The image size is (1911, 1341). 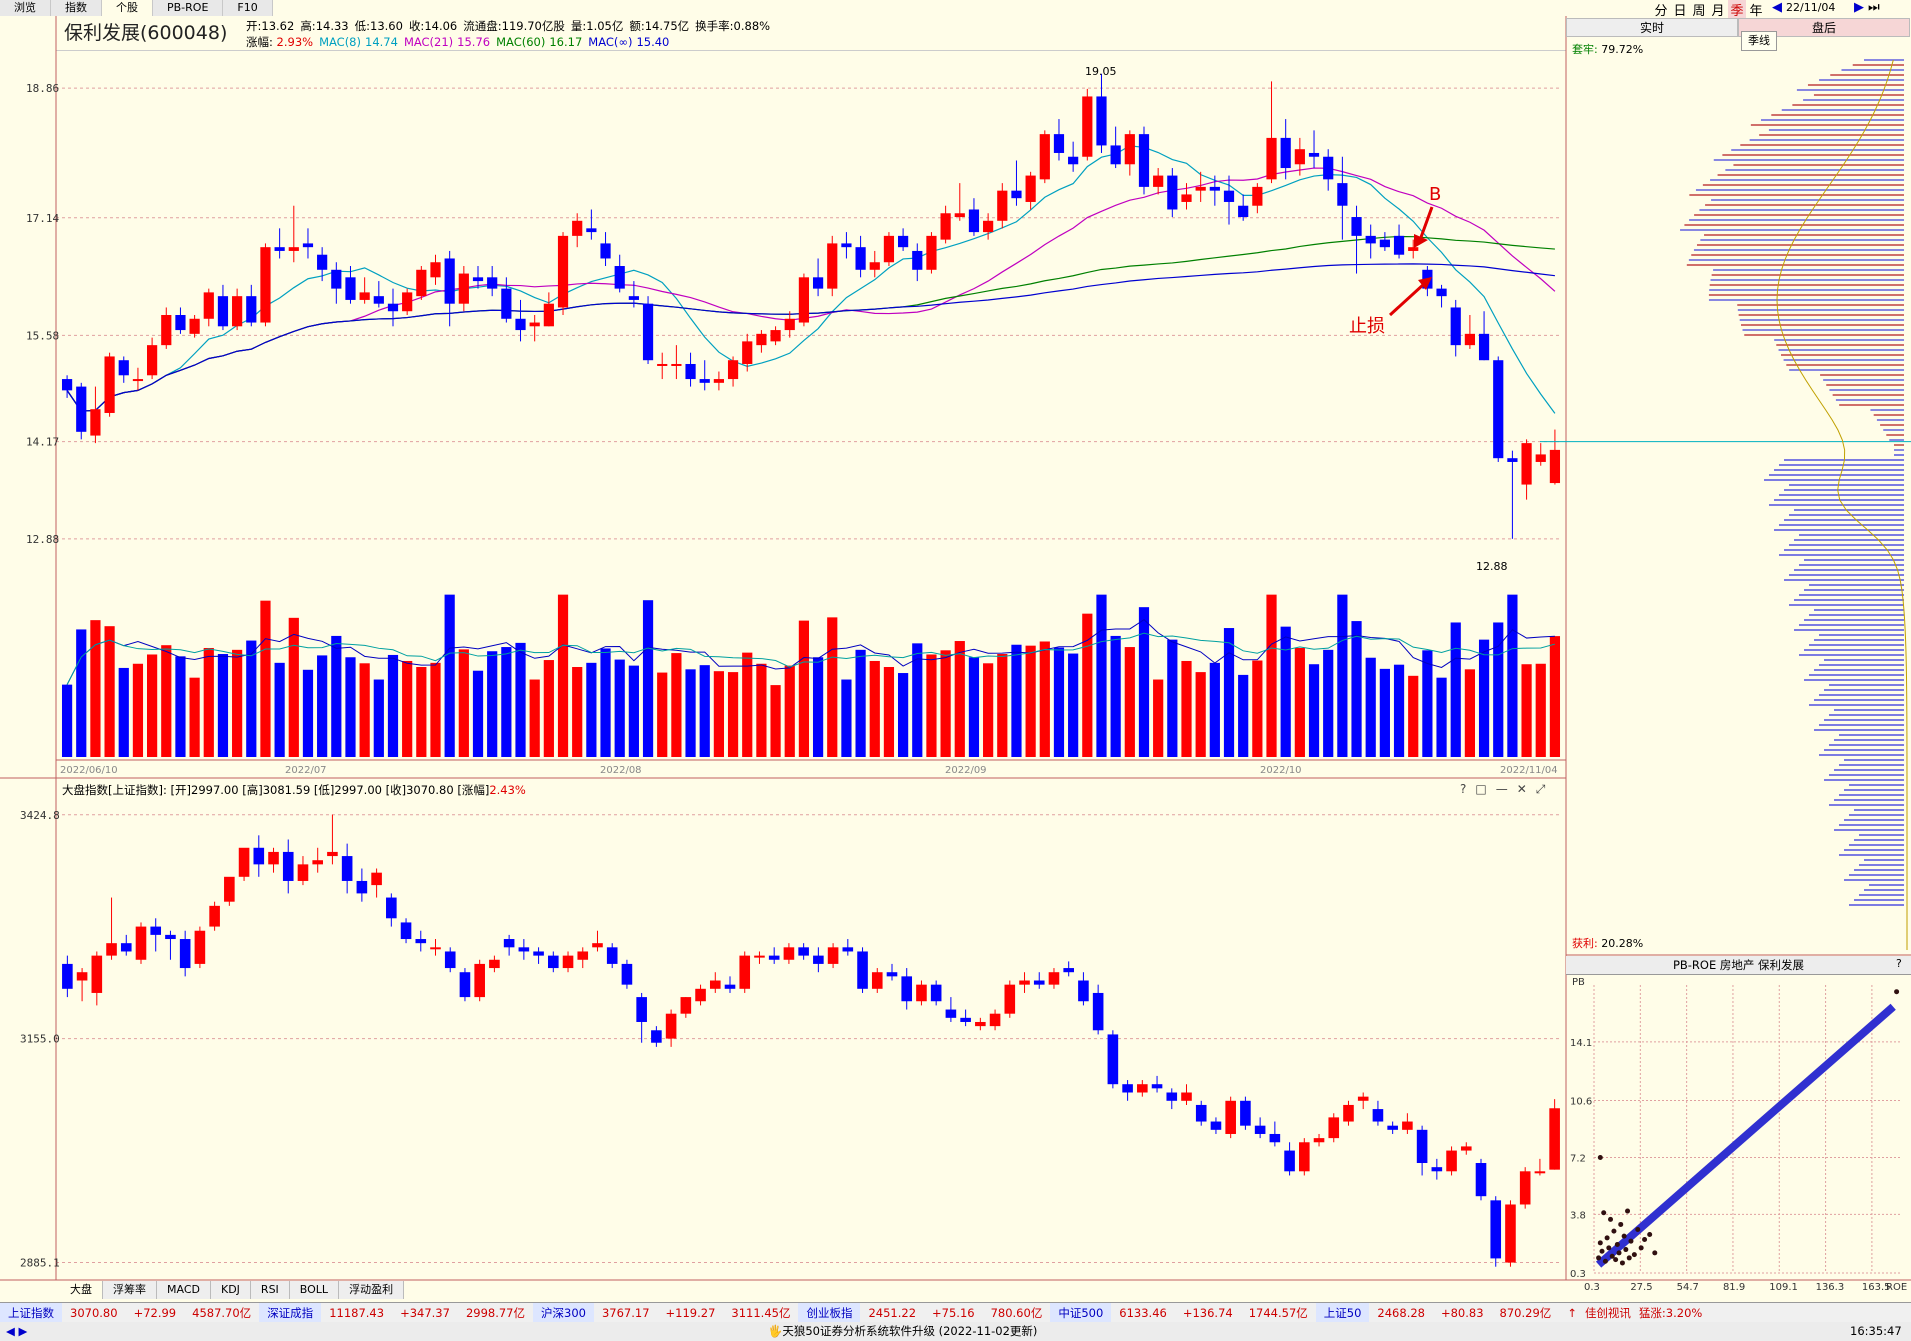 I want to click on period-tab: 年, so click(x=1756, y=11).